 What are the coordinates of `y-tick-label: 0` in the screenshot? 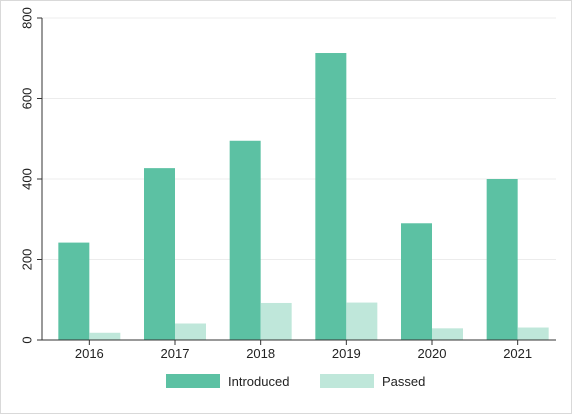 It's located at (27, 339).